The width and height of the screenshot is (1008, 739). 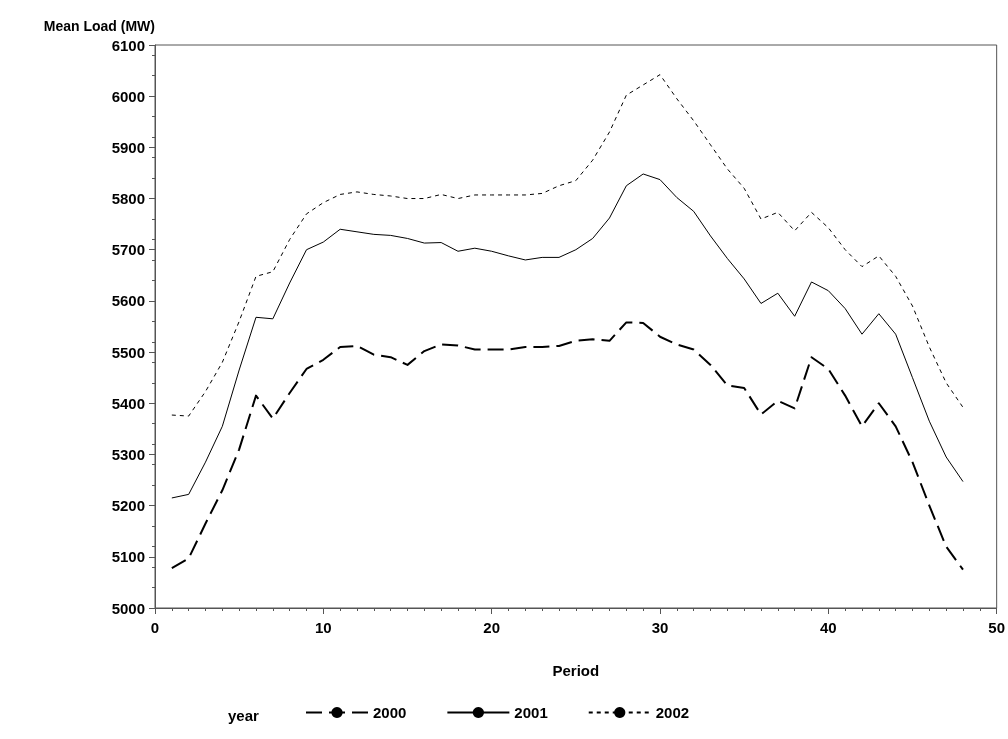 What do you see at coordinates (660, 627) in the screenshot?
I see `x-tick-label: 30` at bounding box center [660, 627].